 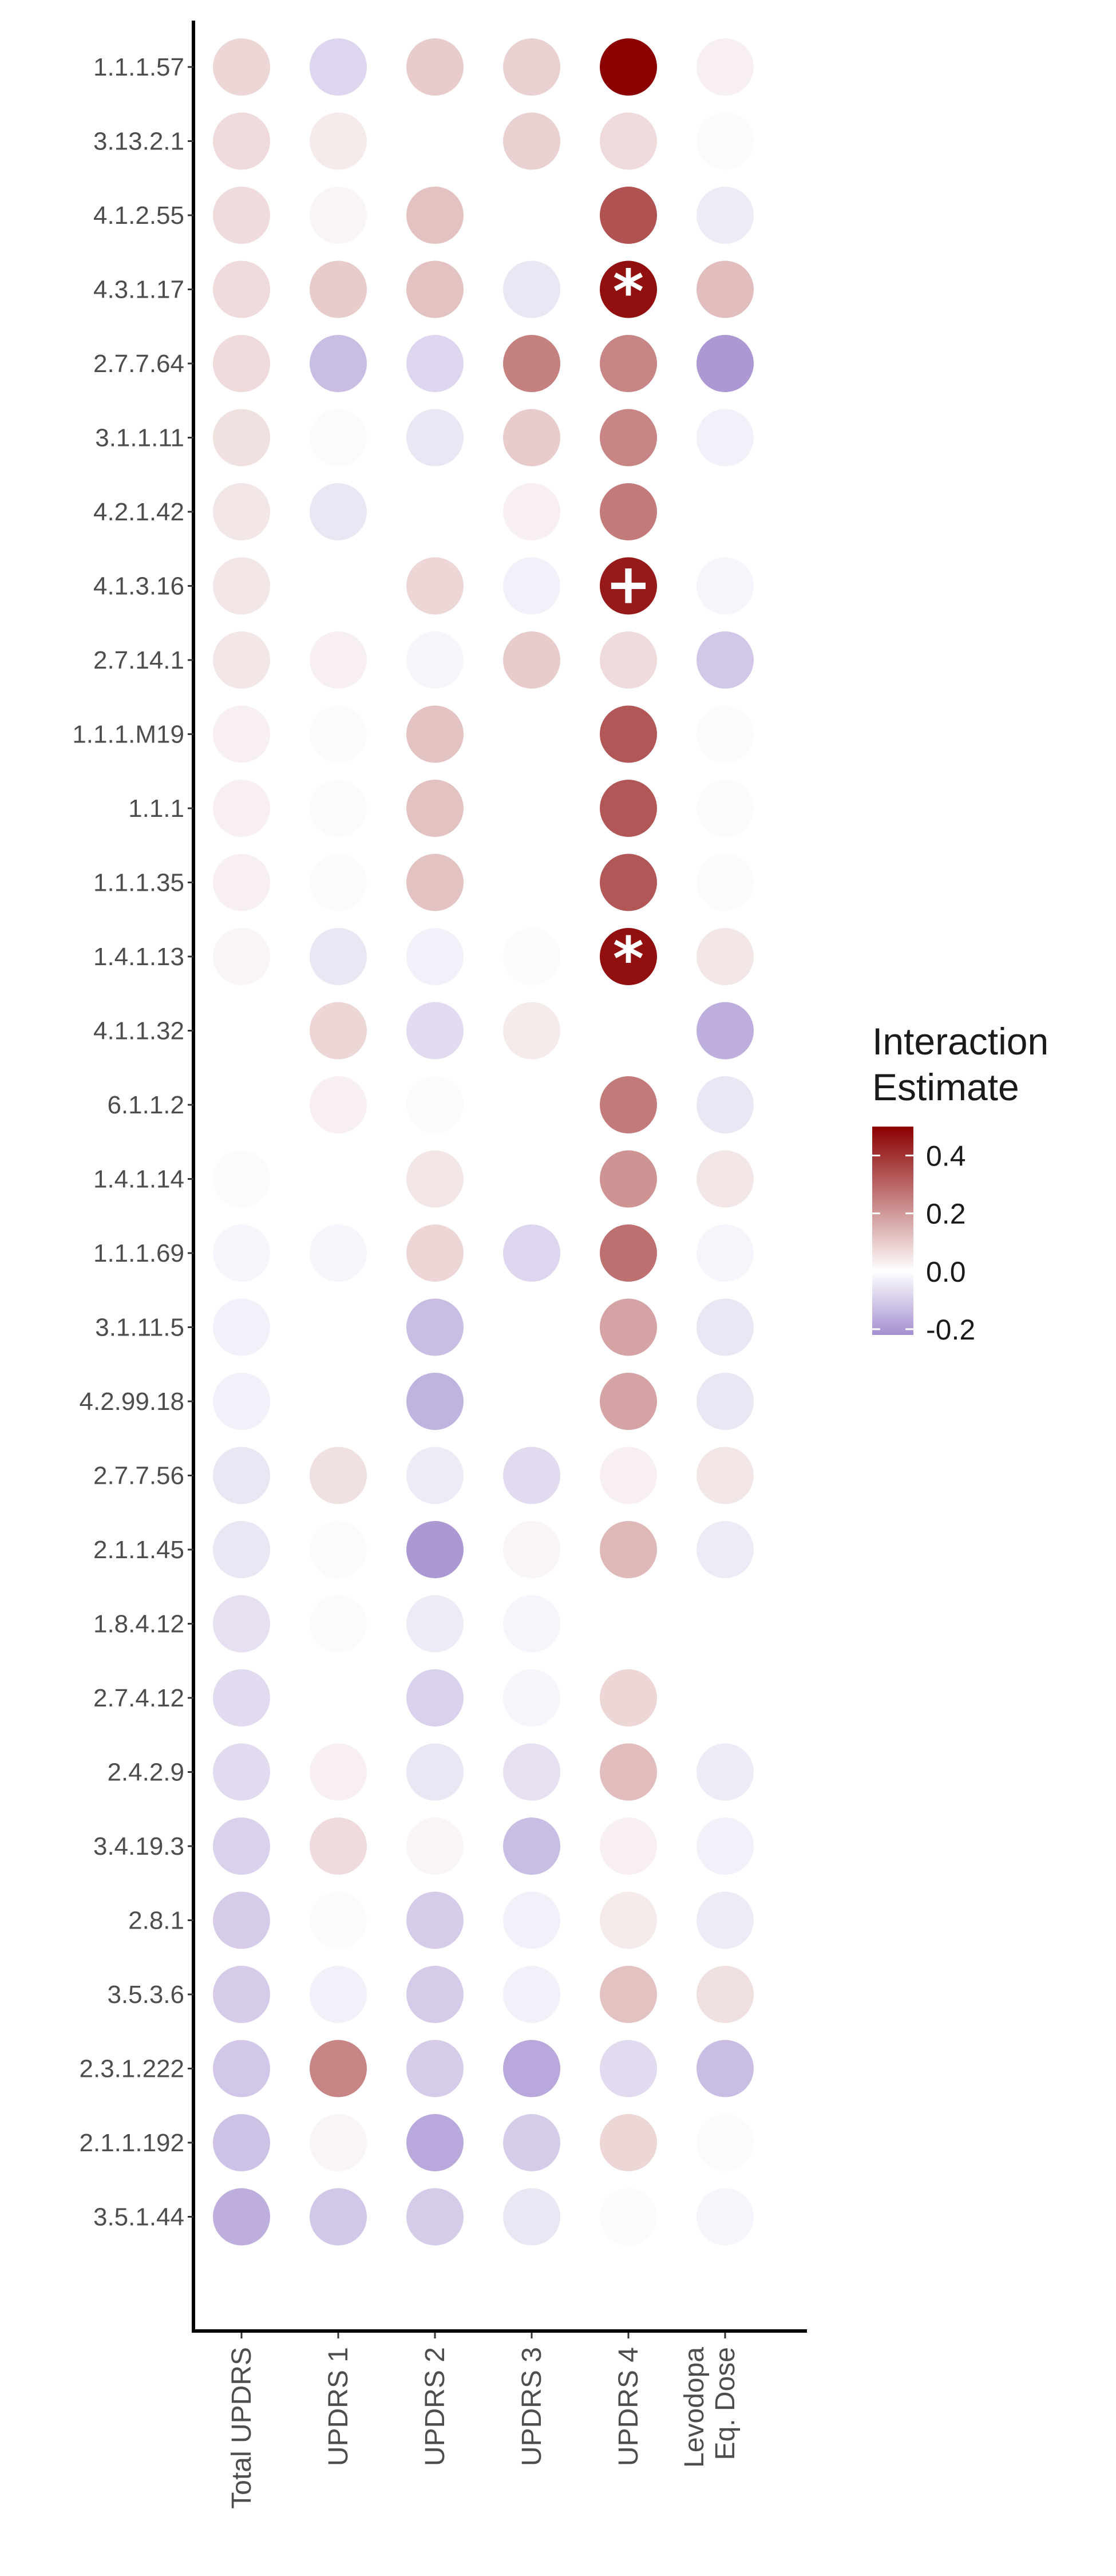 I want to click on y-tick-label: 3.5.1.44, so click(x=138, y=2217).